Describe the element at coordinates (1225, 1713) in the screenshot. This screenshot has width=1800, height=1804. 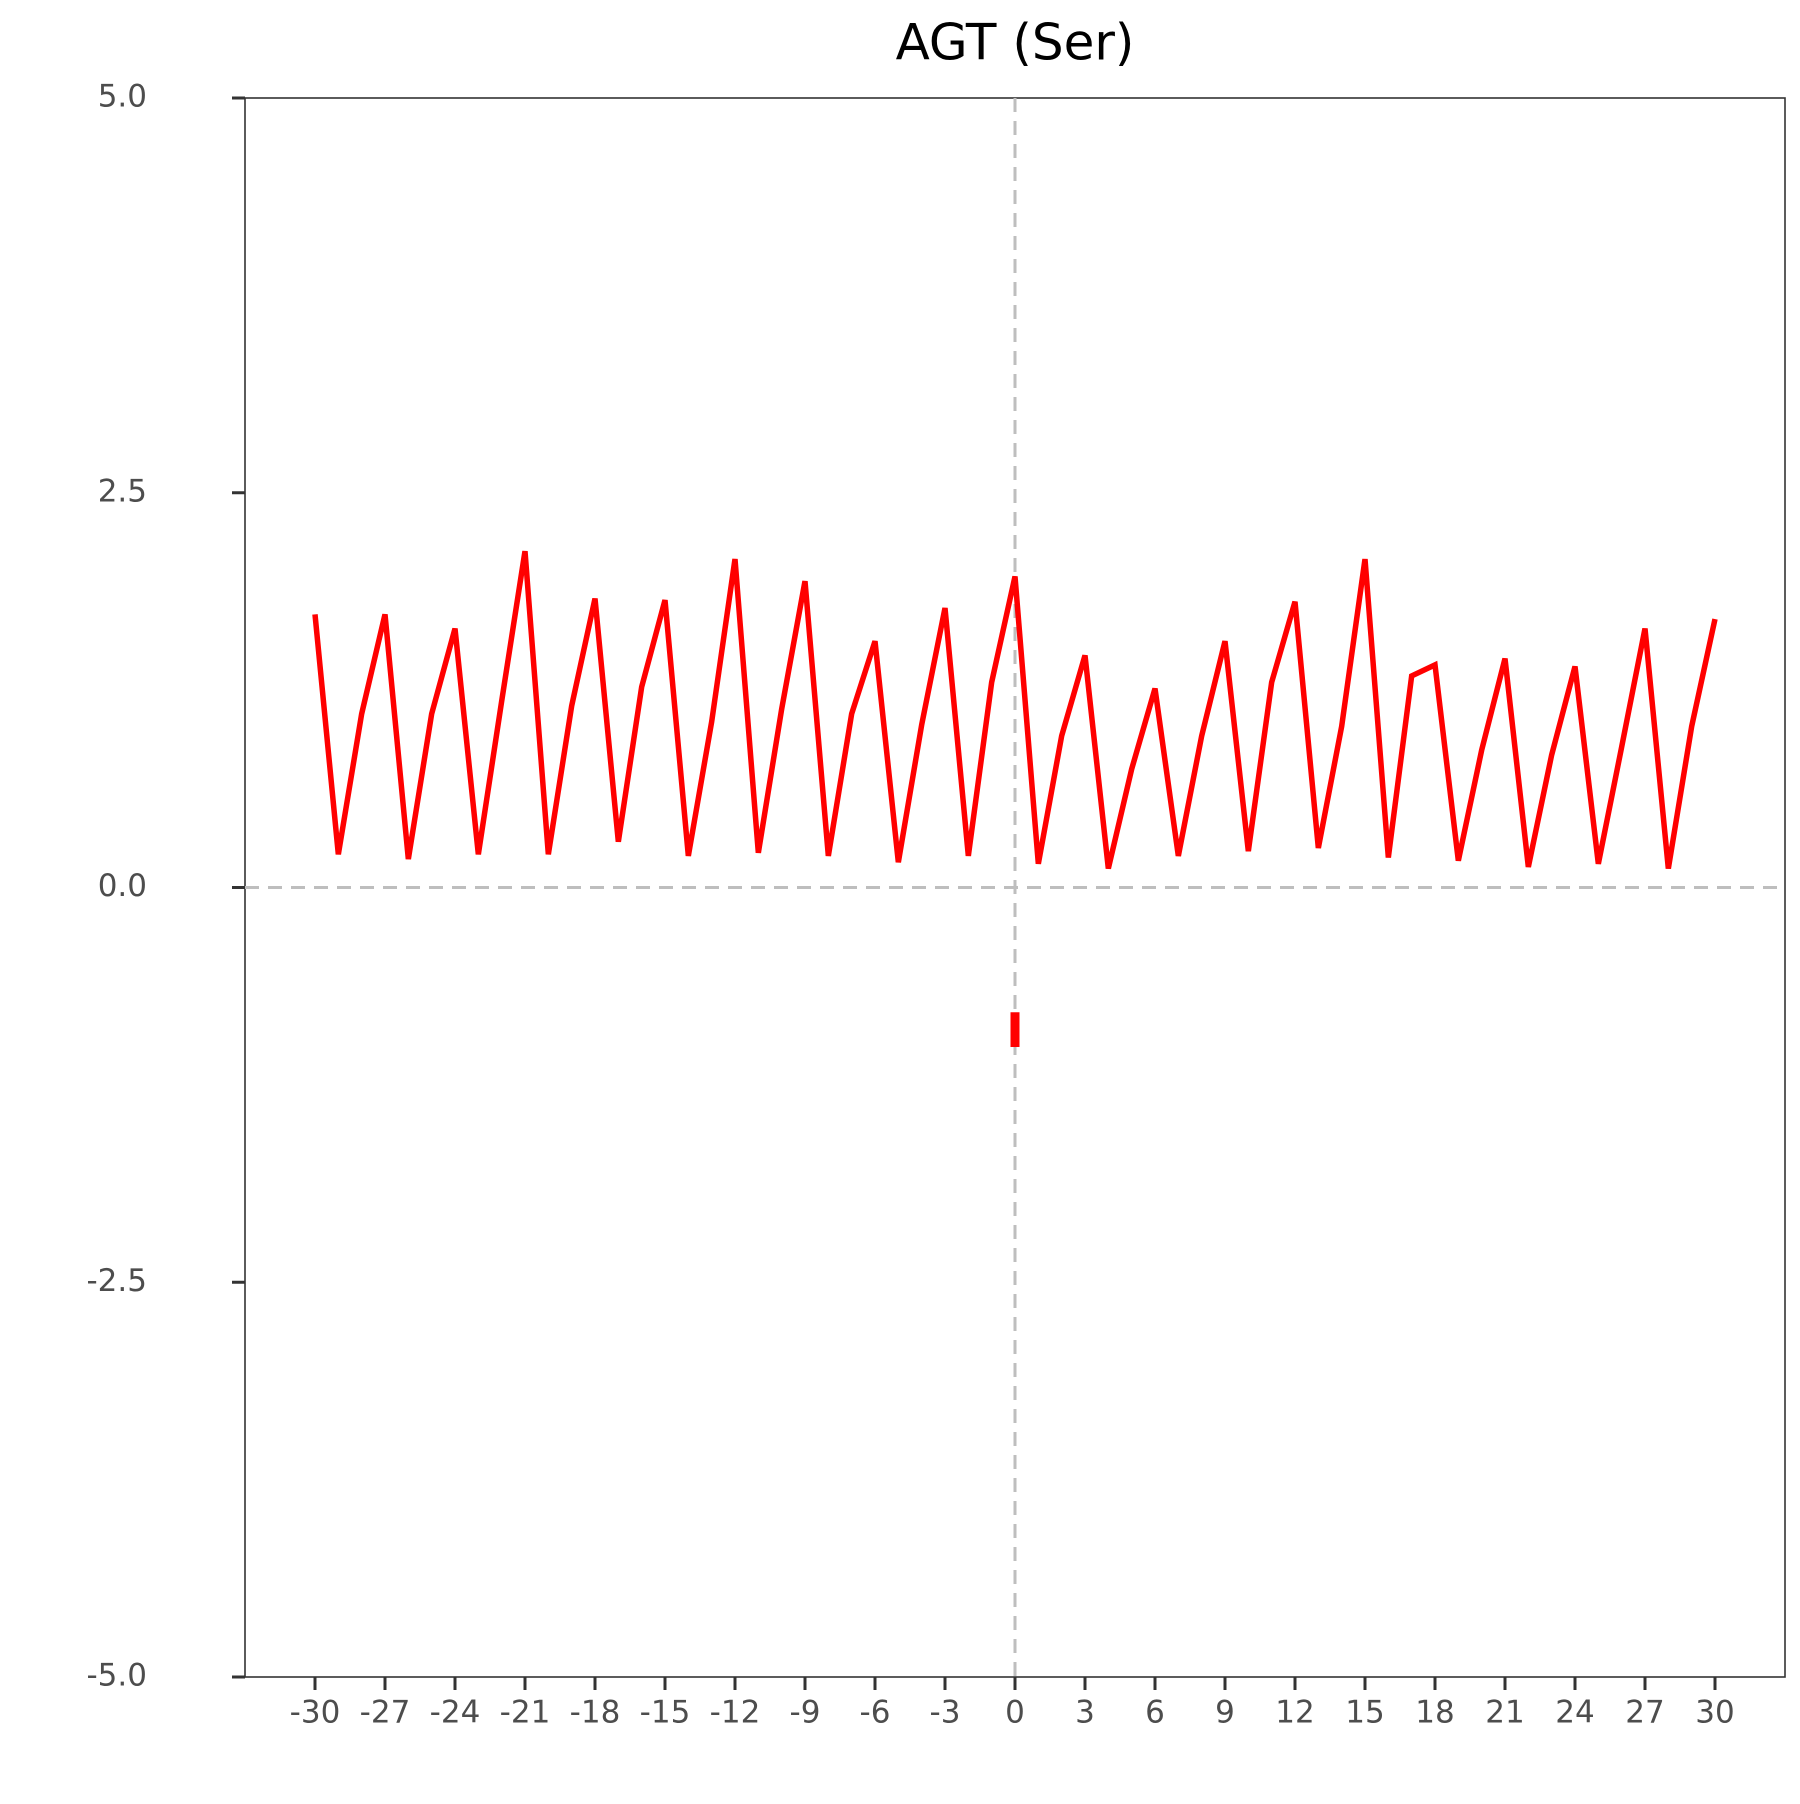
I see `x-tick-label: 9` at that location.